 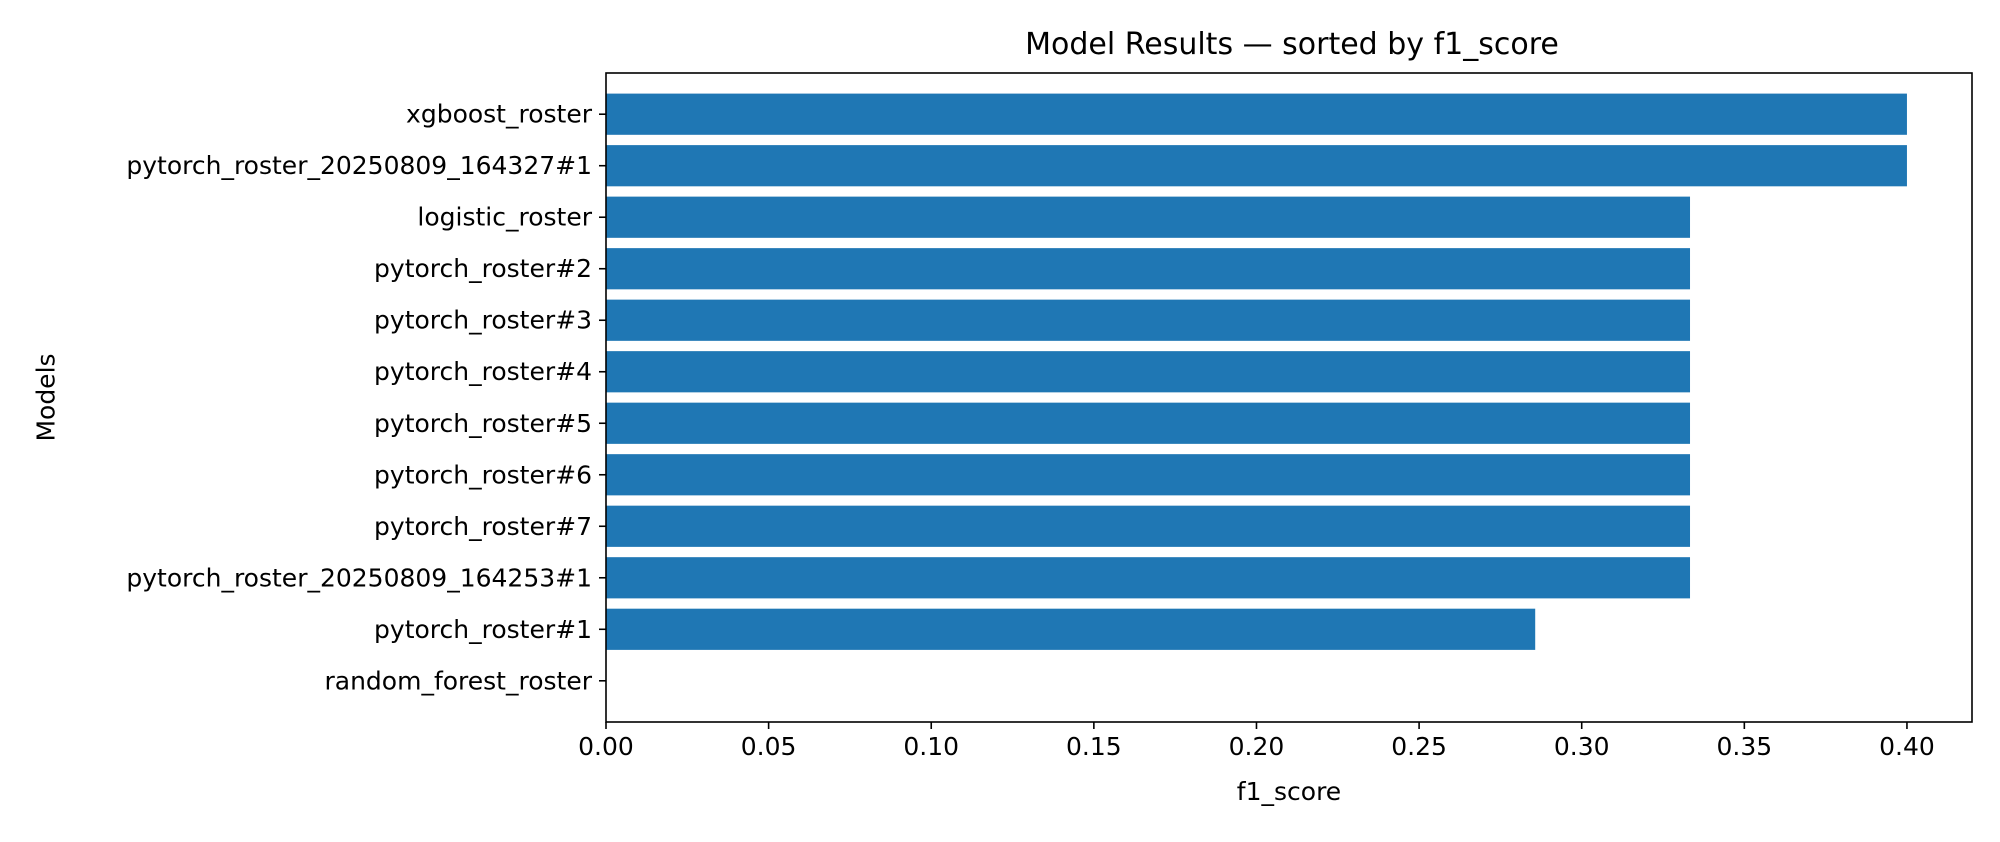 What do you see at coordinates (931, 746) in the screenshot?
I see `x-tick-label: 0.10` at bounding box center [931, 746].